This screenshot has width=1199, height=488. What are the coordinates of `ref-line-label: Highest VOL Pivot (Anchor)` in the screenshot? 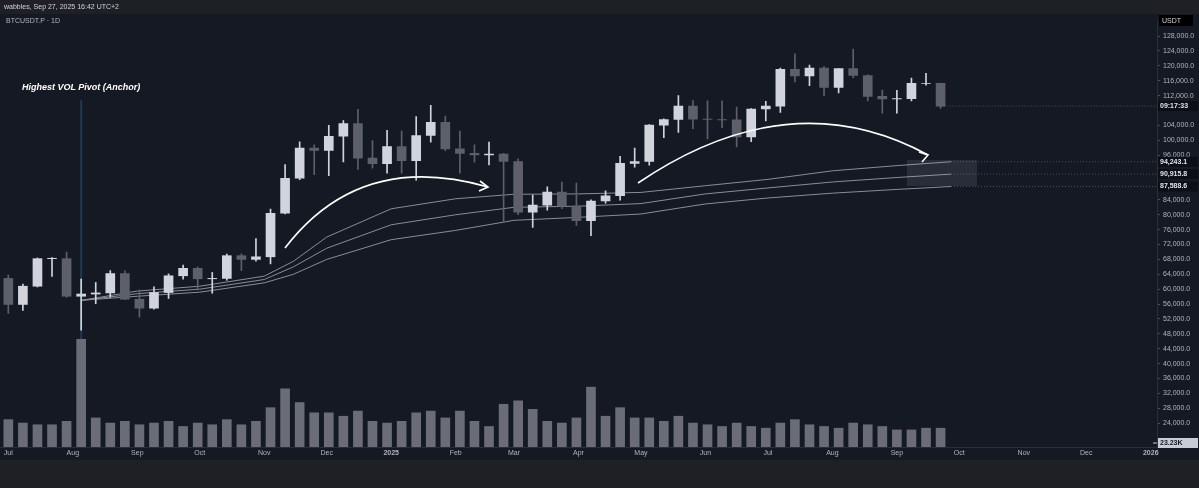 It's located at (81, 87).